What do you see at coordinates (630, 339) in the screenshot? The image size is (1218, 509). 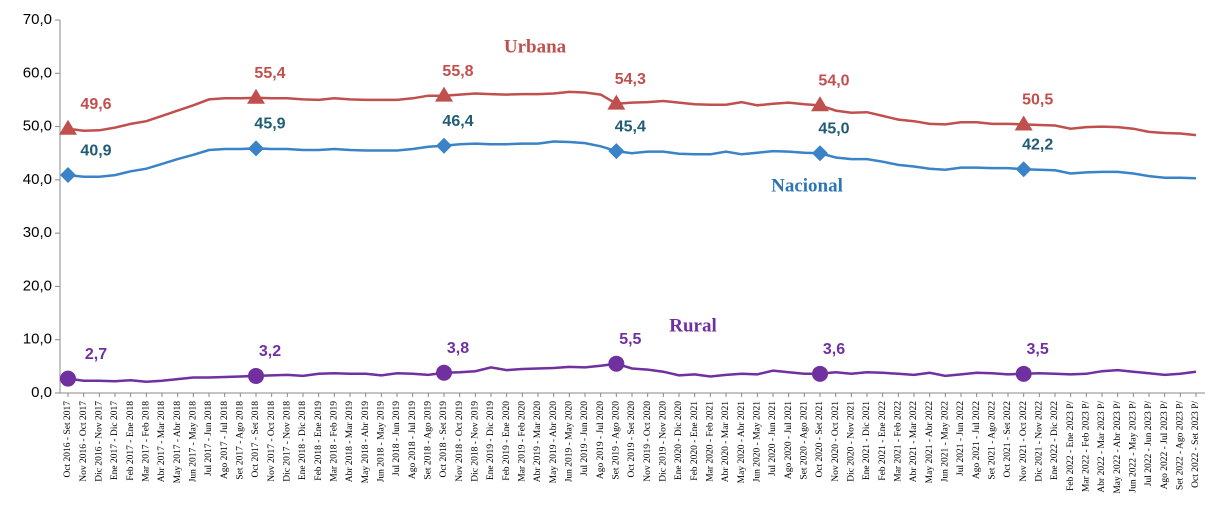 I see `data-label: 5,5` at bounding box center [630, 339].